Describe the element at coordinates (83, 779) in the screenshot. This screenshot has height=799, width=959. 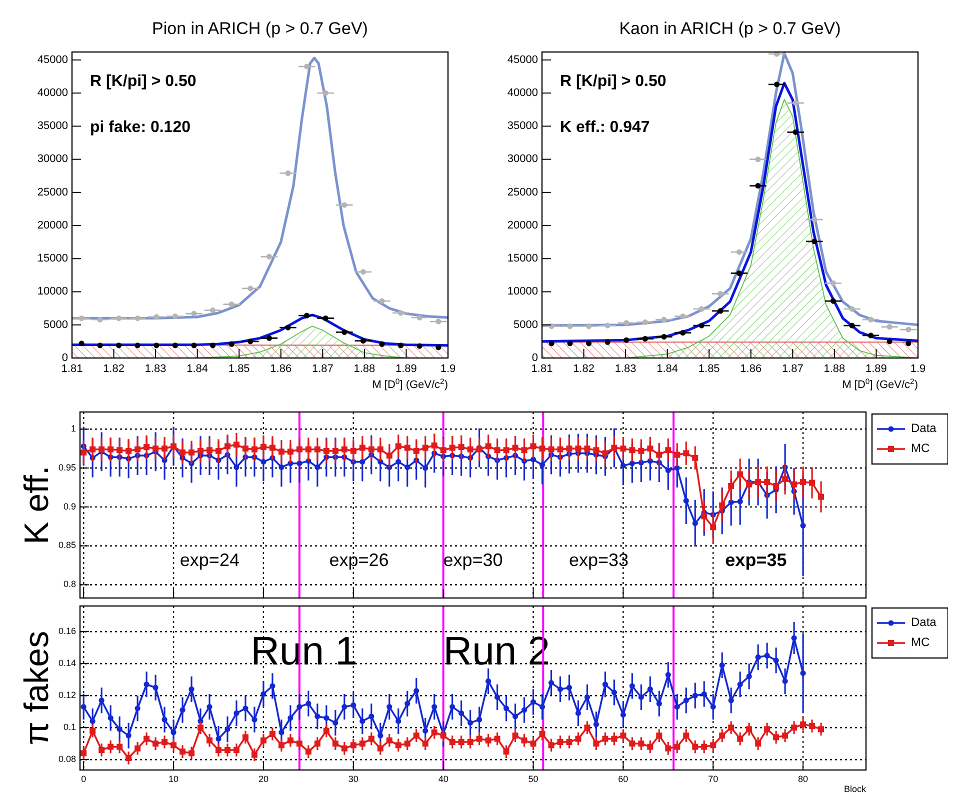
I see `x-tick-label: 0` at that location.